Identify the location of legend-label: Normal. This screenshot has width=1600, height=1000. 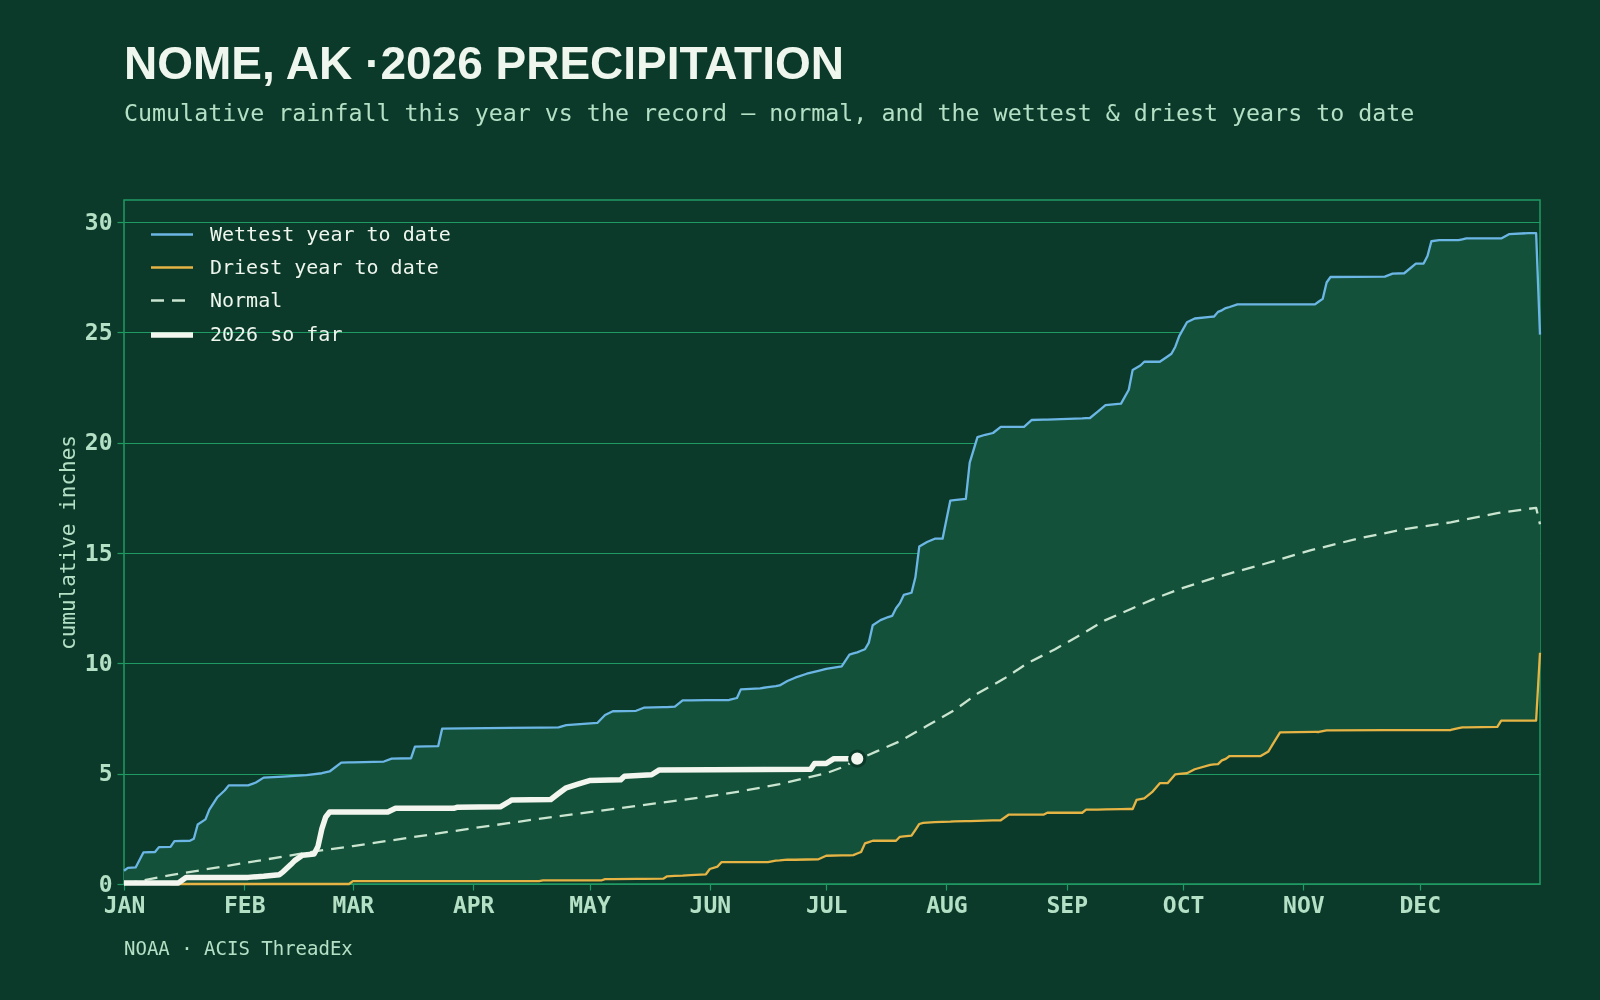
(246, 299).